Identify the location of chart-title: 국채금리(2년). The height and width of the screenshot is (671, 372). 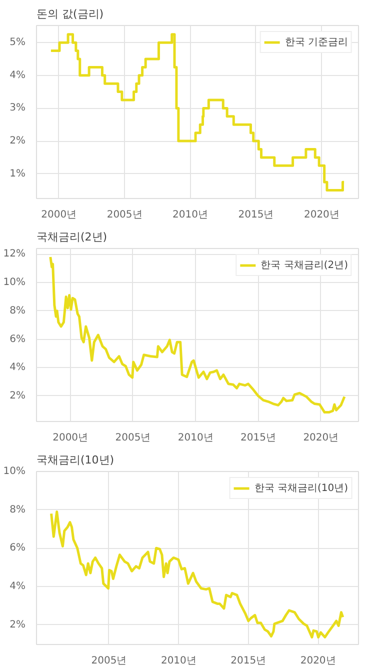
(72, 237).